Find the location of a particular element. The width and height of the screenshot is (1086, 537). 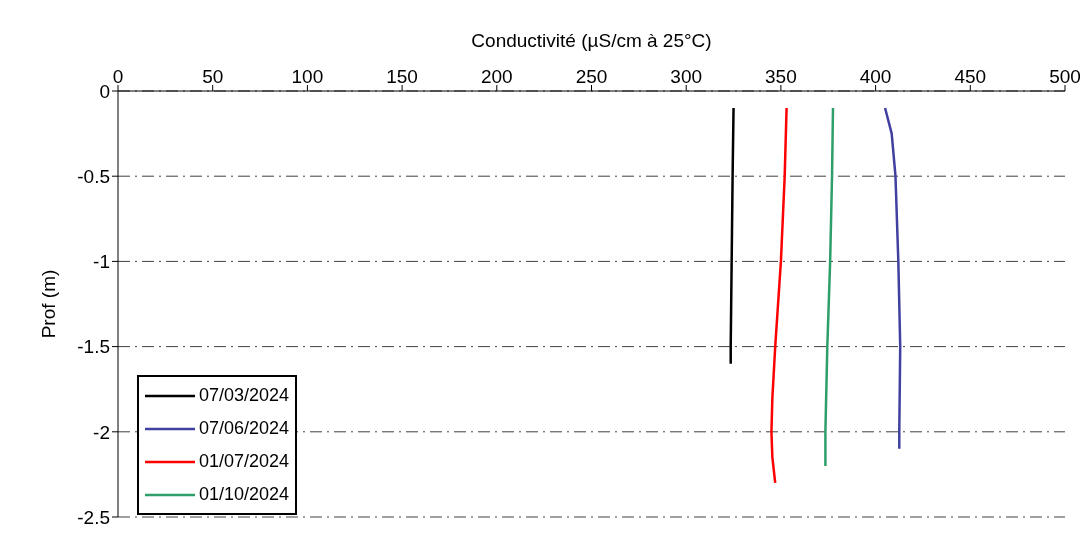

y-tick-label: 0 is located at coordinates (104, 91).